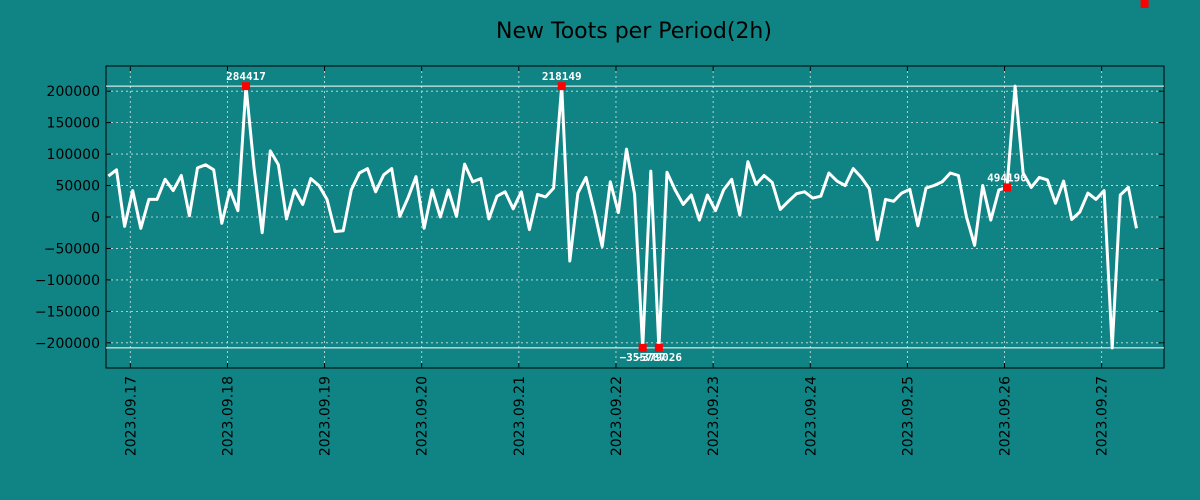  What do you see at coordinates (423, 416) in the screenshot?
I see `x-tick-label: 2023.09.20` at bounding box center [423, 416].